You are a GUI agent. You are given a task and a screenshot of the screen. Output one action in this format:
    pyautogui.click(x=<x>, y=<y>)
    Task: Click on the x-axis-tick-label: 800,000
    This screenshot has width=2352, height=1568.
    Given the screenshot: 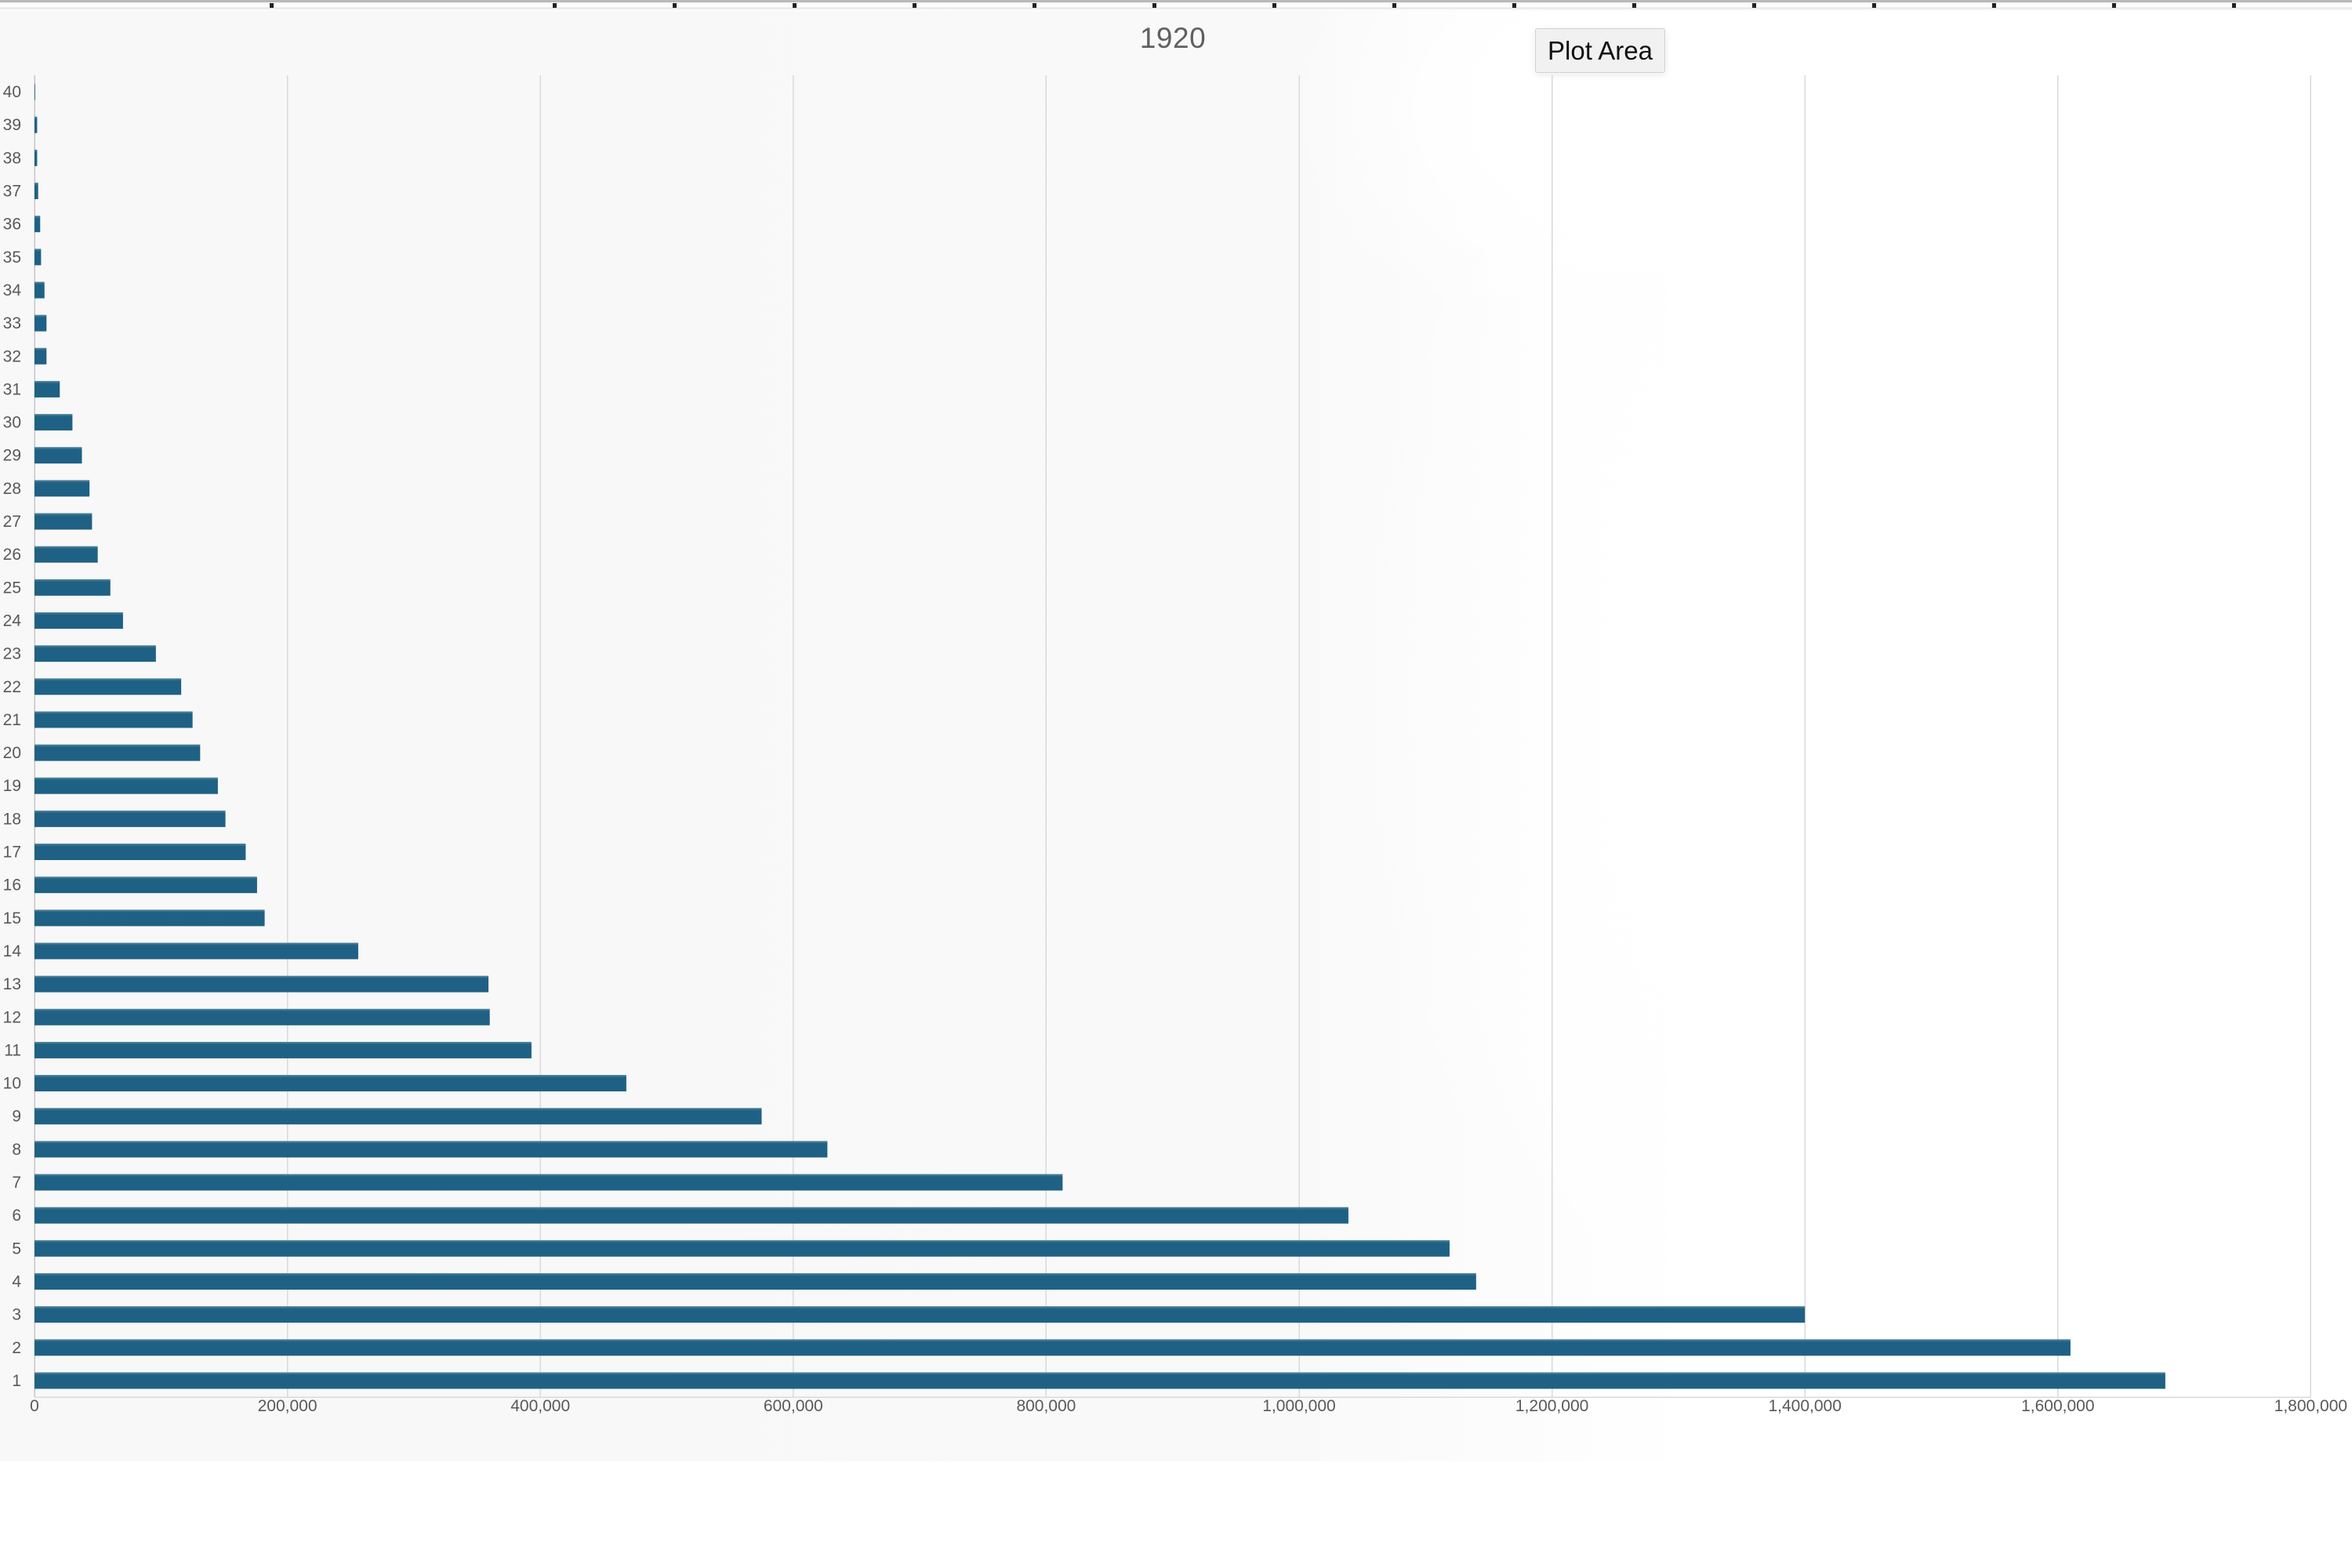 What is the action you would take?
    pyautogui.click(x=1046, y=1406)
    